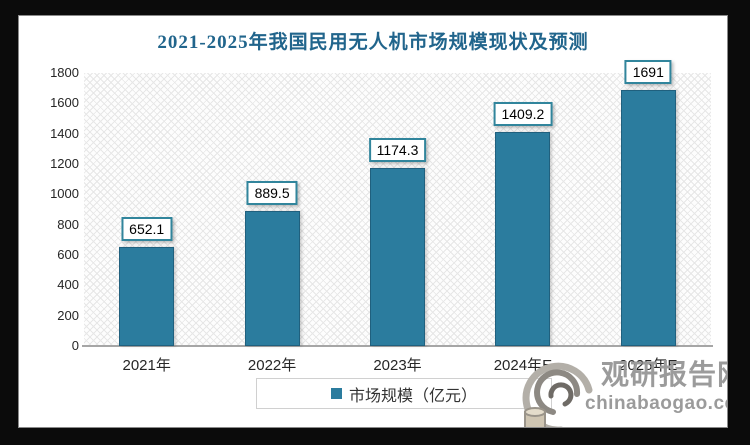 This screenshot has height=445, width=750. What do you see at coordinates (397, 149) in the screenshot?
I see `bar-value-label: 1174.3` at bounding box center [397, 149].